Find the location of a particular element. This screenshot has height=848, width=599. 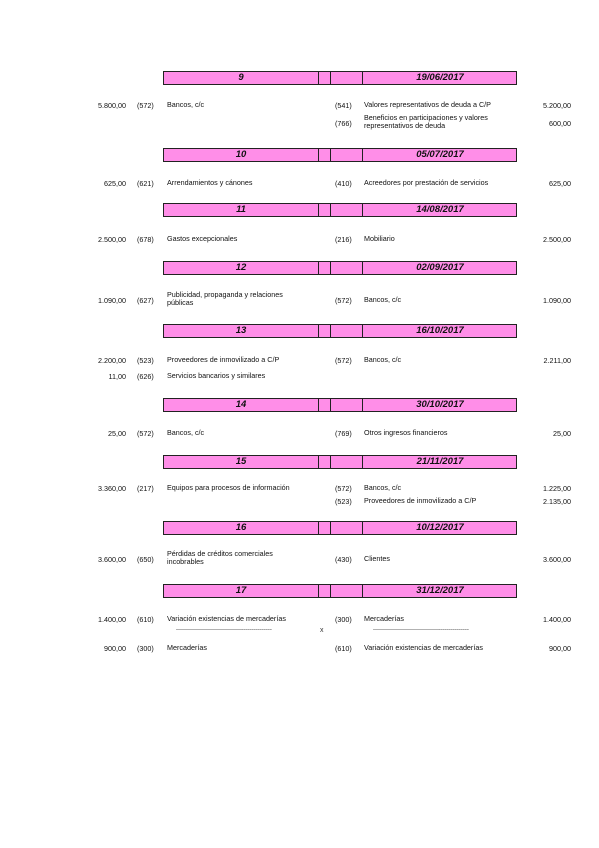

entry-date: 19/06/2017 is located at coordinates (440, 77).